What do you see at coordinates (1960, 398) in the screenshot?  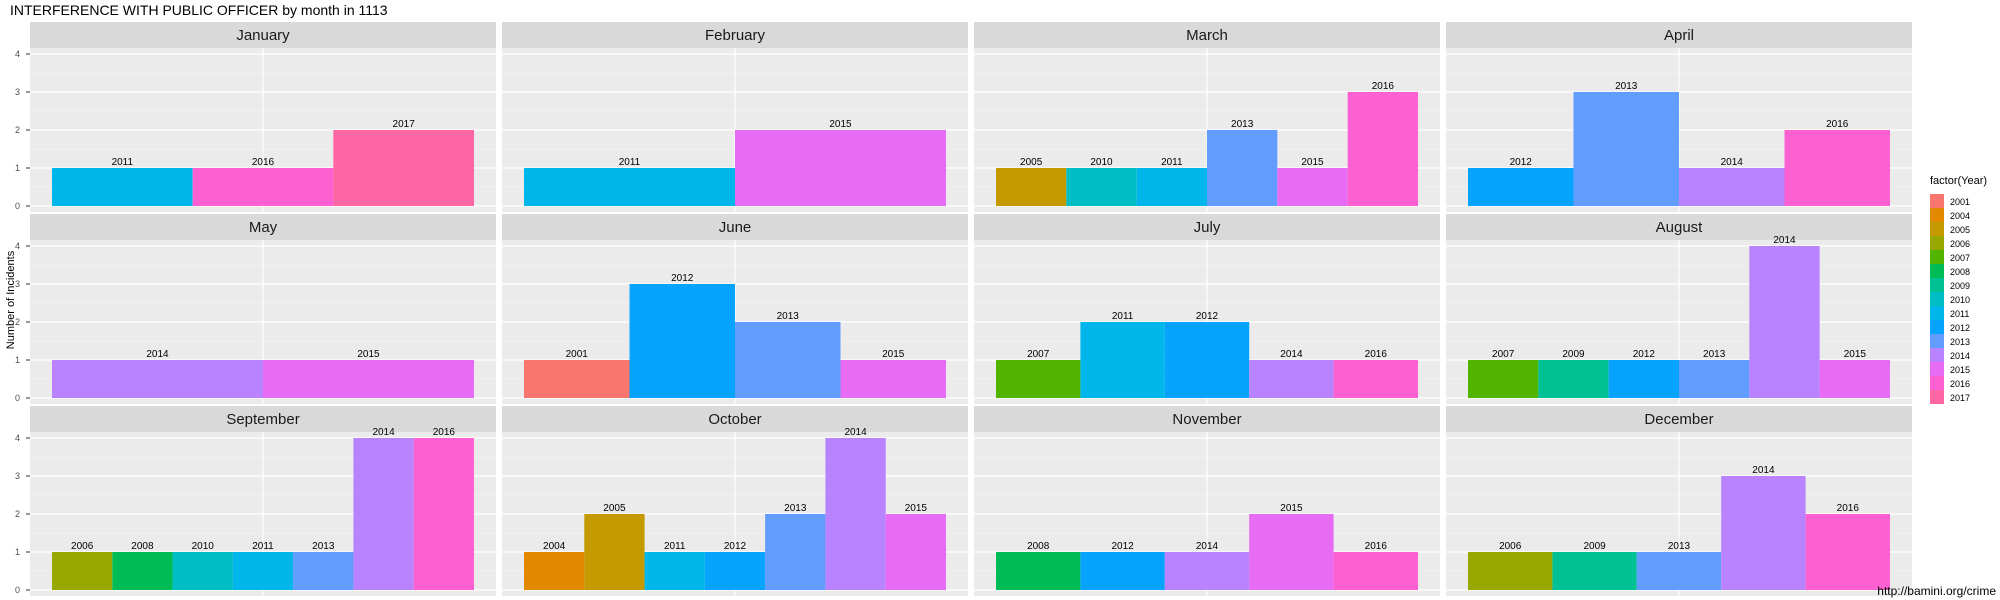 I see `legend-label: 2017` at bounding box center [1960, 398].